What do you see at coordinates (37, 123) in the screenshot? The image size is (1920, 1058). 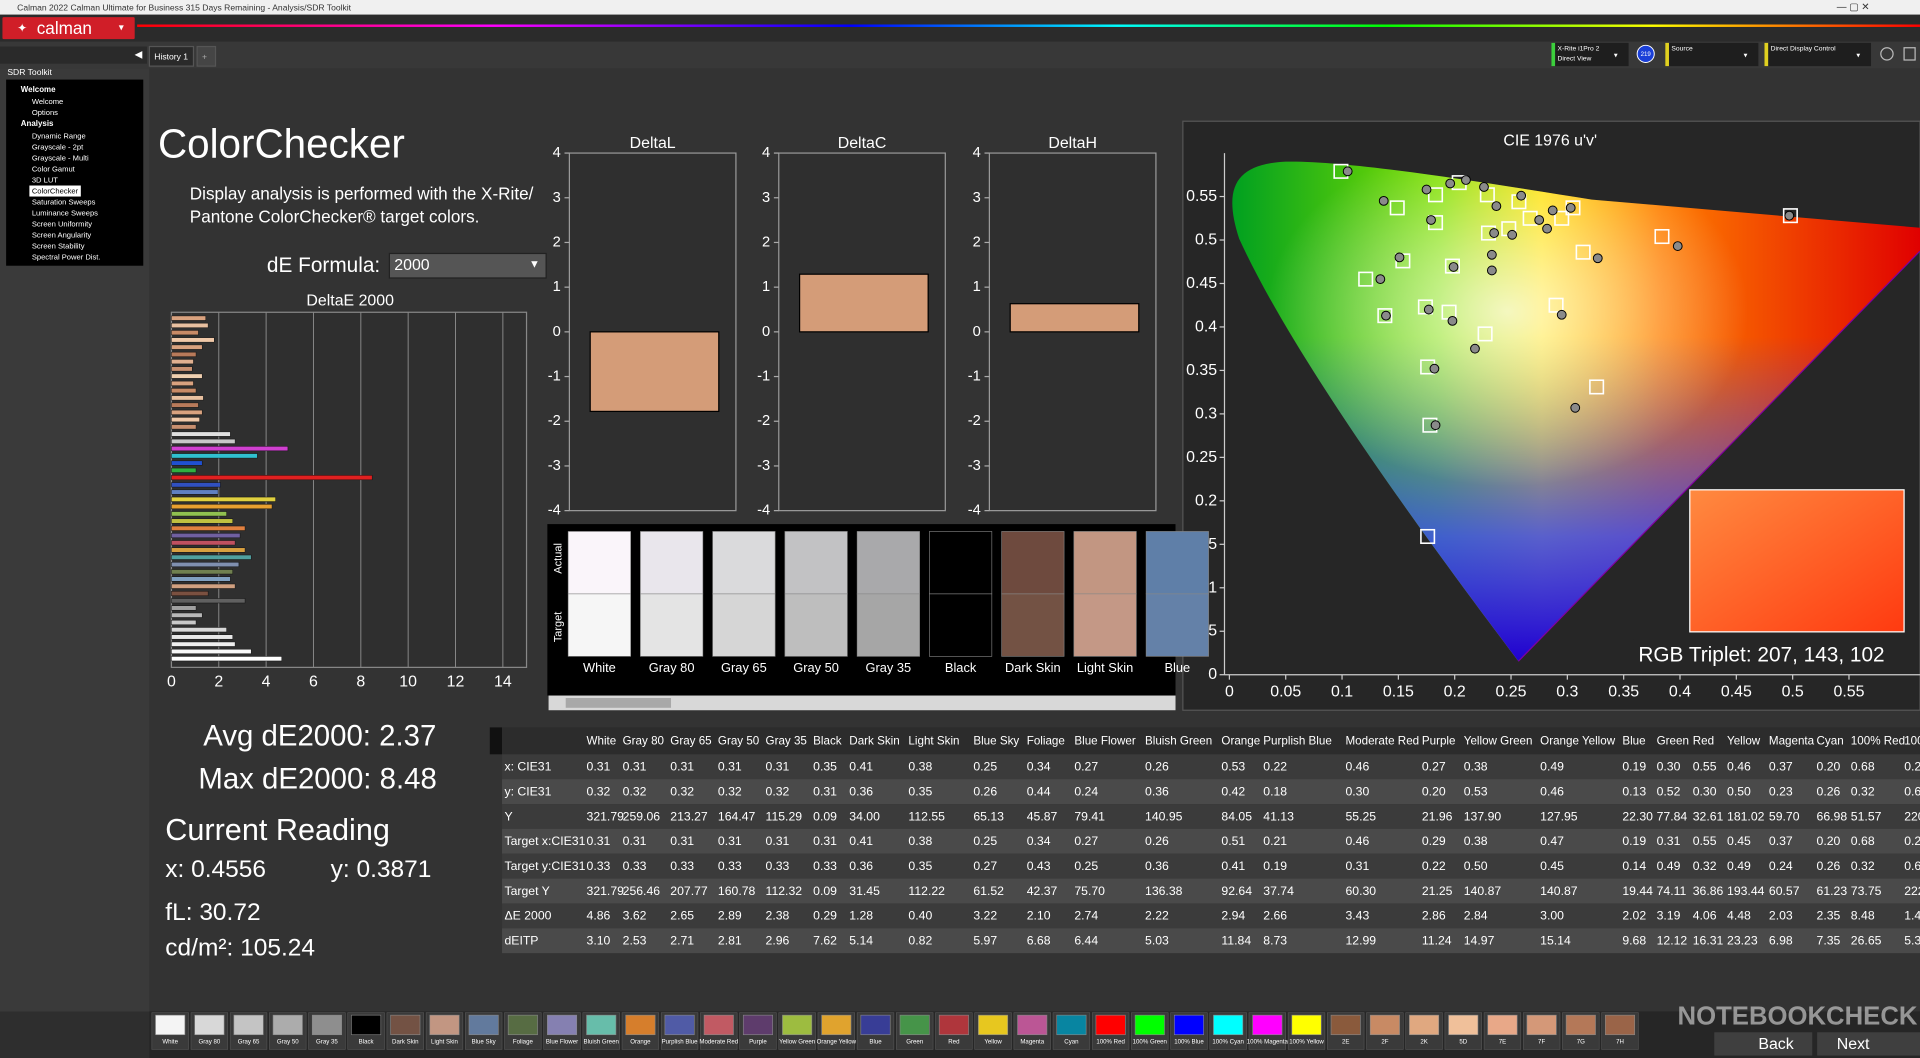 I see `tree-group: Analysis` at bounding box center [37, 123].